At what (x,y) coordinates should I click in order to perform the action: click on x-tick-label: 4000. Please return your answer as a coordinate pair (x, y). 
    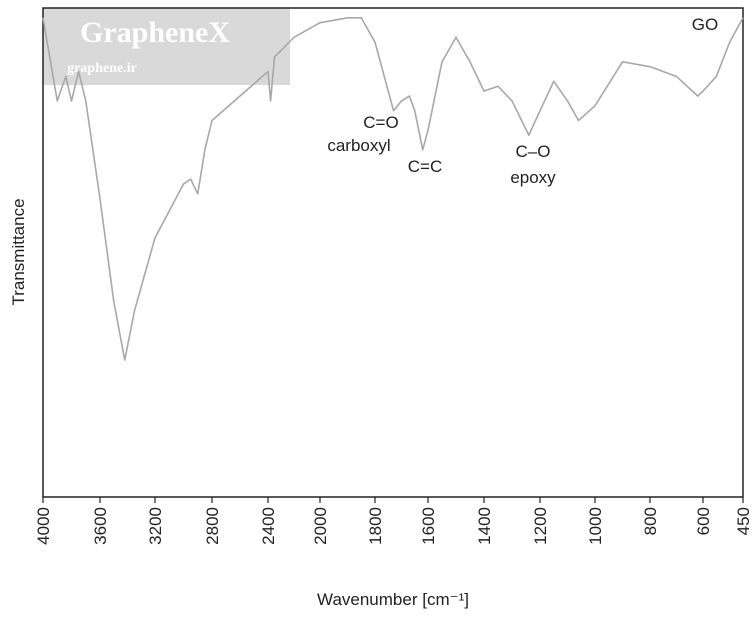
    Looking at the image, I should click on (43, 526).